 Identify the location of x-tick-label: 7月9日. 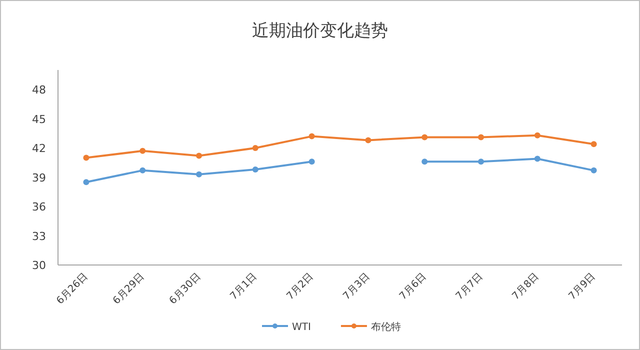
(582, 286).